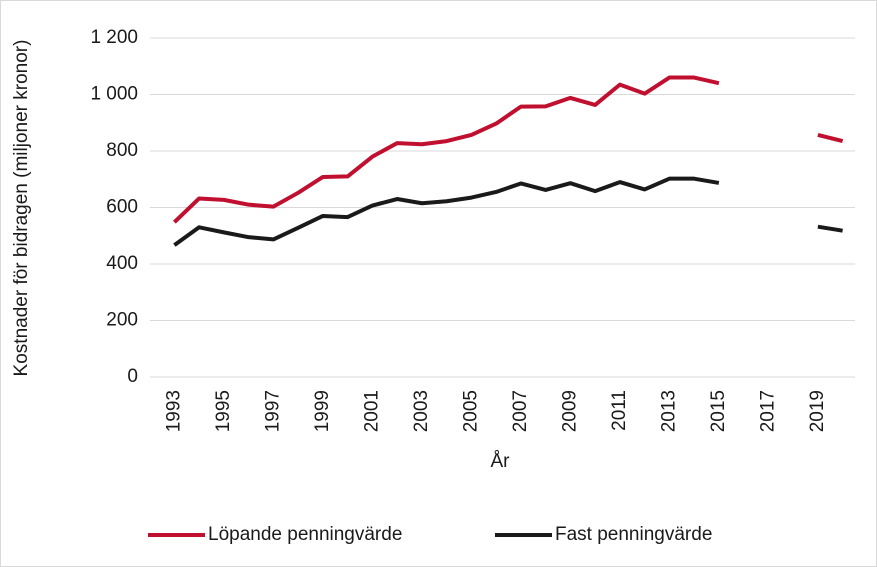 This screenshot has height=567, width=877. Describe the element at coordinates (122, 263) in the screenshot. I see `y-tick-label: 400` at that location.